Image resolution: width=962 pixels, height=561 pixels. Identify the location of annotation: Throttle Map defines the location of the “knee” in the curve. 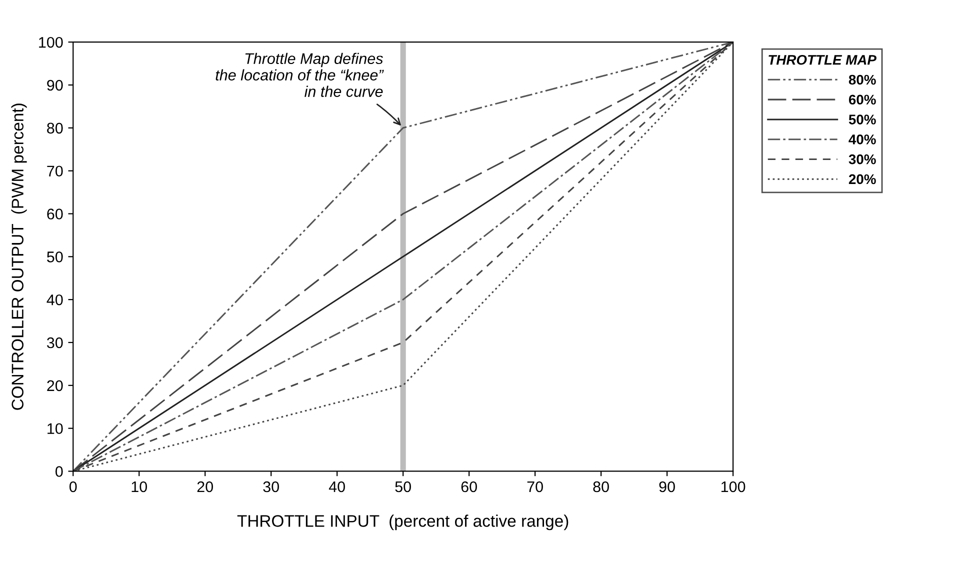
(300, 74).